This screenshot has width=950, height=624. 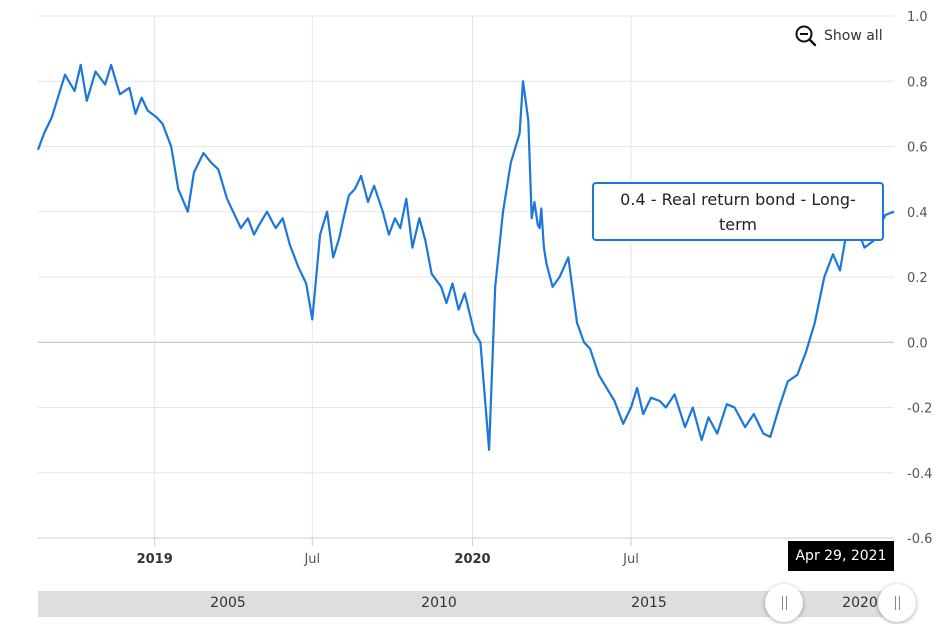 I want to click on y-tick-label: -0.4, so click(x=919, y=474).